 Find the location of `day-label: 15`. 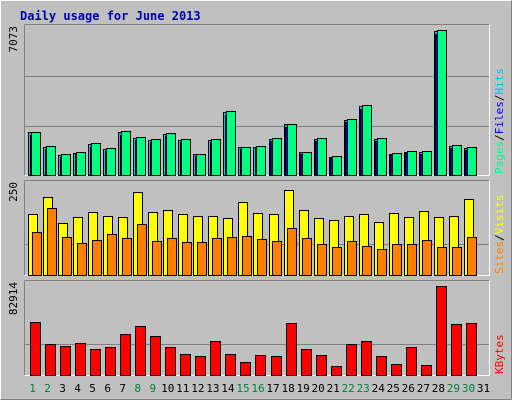

day-label: 15 is located at coordinates (242, 388).